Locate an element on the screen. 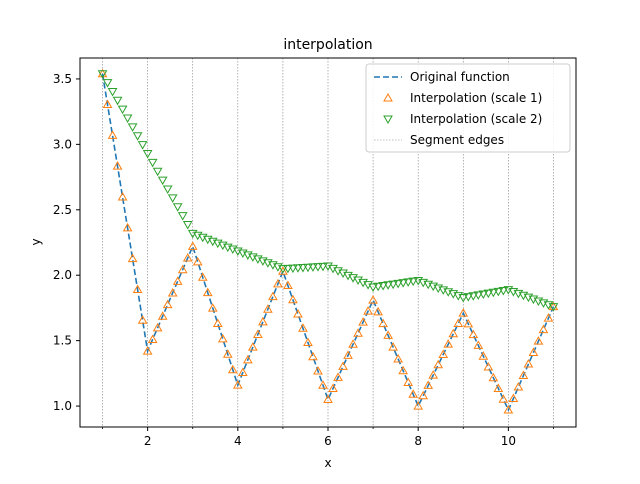  x-tick-label: 2 is located at coordinates (148, 441).